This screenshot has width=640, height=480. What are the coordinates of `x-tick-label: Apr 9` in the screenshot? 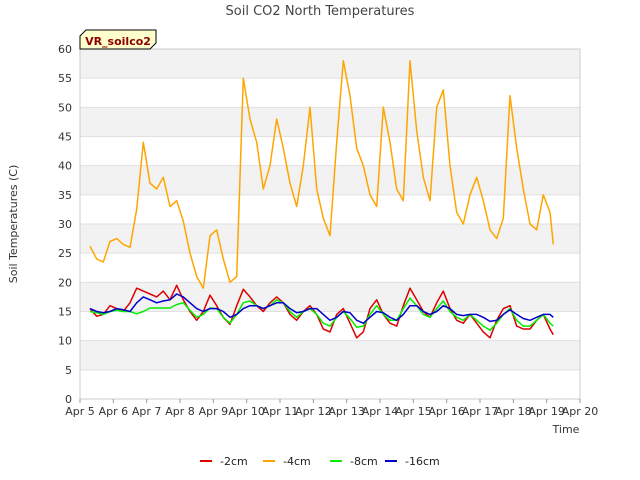 It's located at (214, 411).